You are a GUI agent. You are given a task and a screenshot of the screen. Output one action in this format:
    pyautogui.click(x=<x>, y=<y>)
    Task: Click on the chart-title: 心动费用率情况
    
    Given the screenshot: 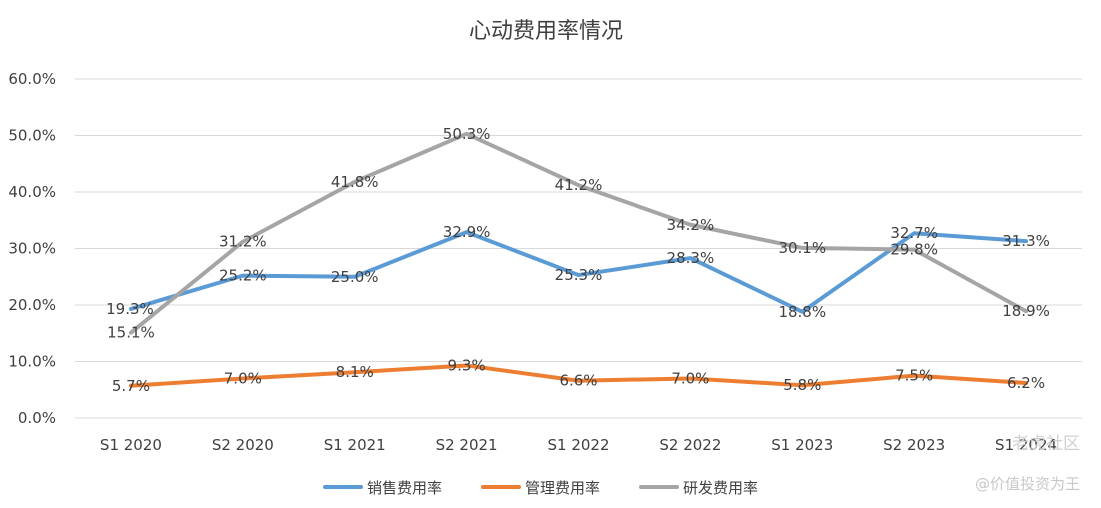 What is the action you would take?
    pyautogui.click(x=546, y=31)
    